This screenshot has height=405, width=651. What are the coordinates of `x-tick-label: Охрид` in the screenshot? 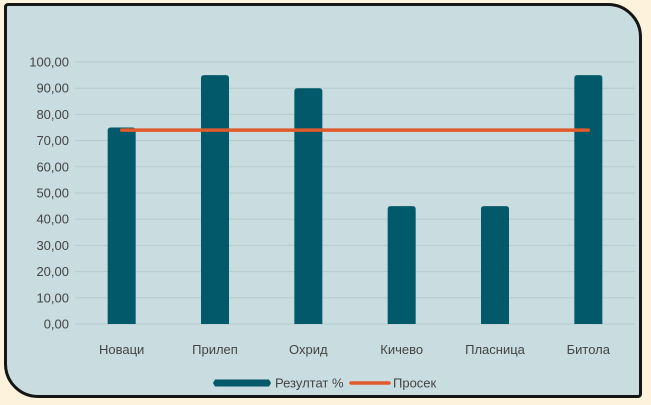 It's located at (308, 349).